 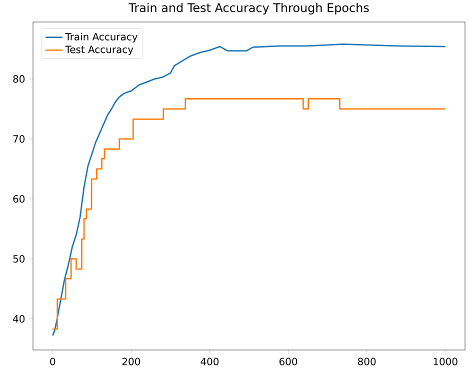 What do you see at coordinates (101, 37) in the screenshot?
I see `legend-label: Train Accuracy` at bounding box center [101, 37].